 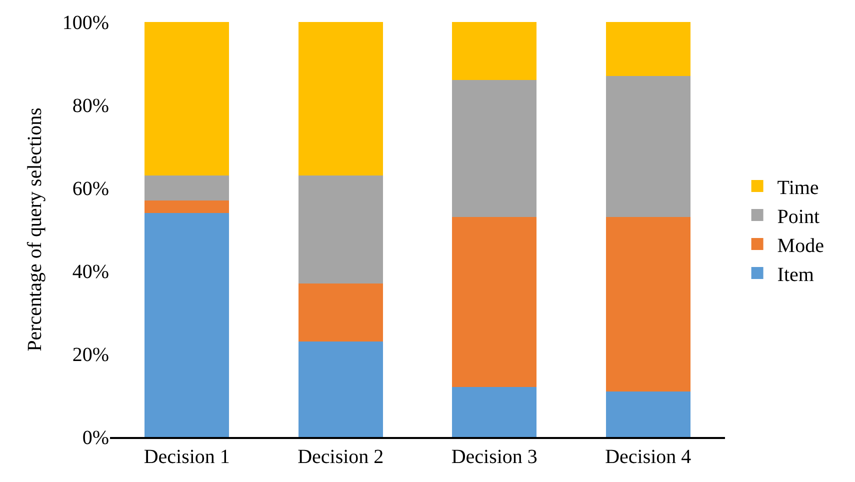 What do you see at coordinates (798, 217) in the screenshot?
I see `legend-label: Point` at bounding box center [798, 217].